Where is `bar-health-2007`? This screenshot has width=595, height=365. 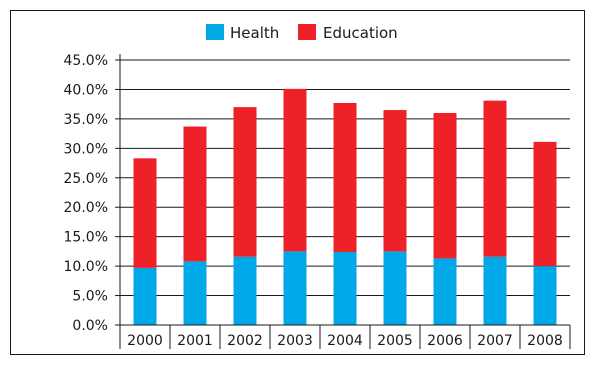
bar-health-2007 is located at coordinates (495, 290).